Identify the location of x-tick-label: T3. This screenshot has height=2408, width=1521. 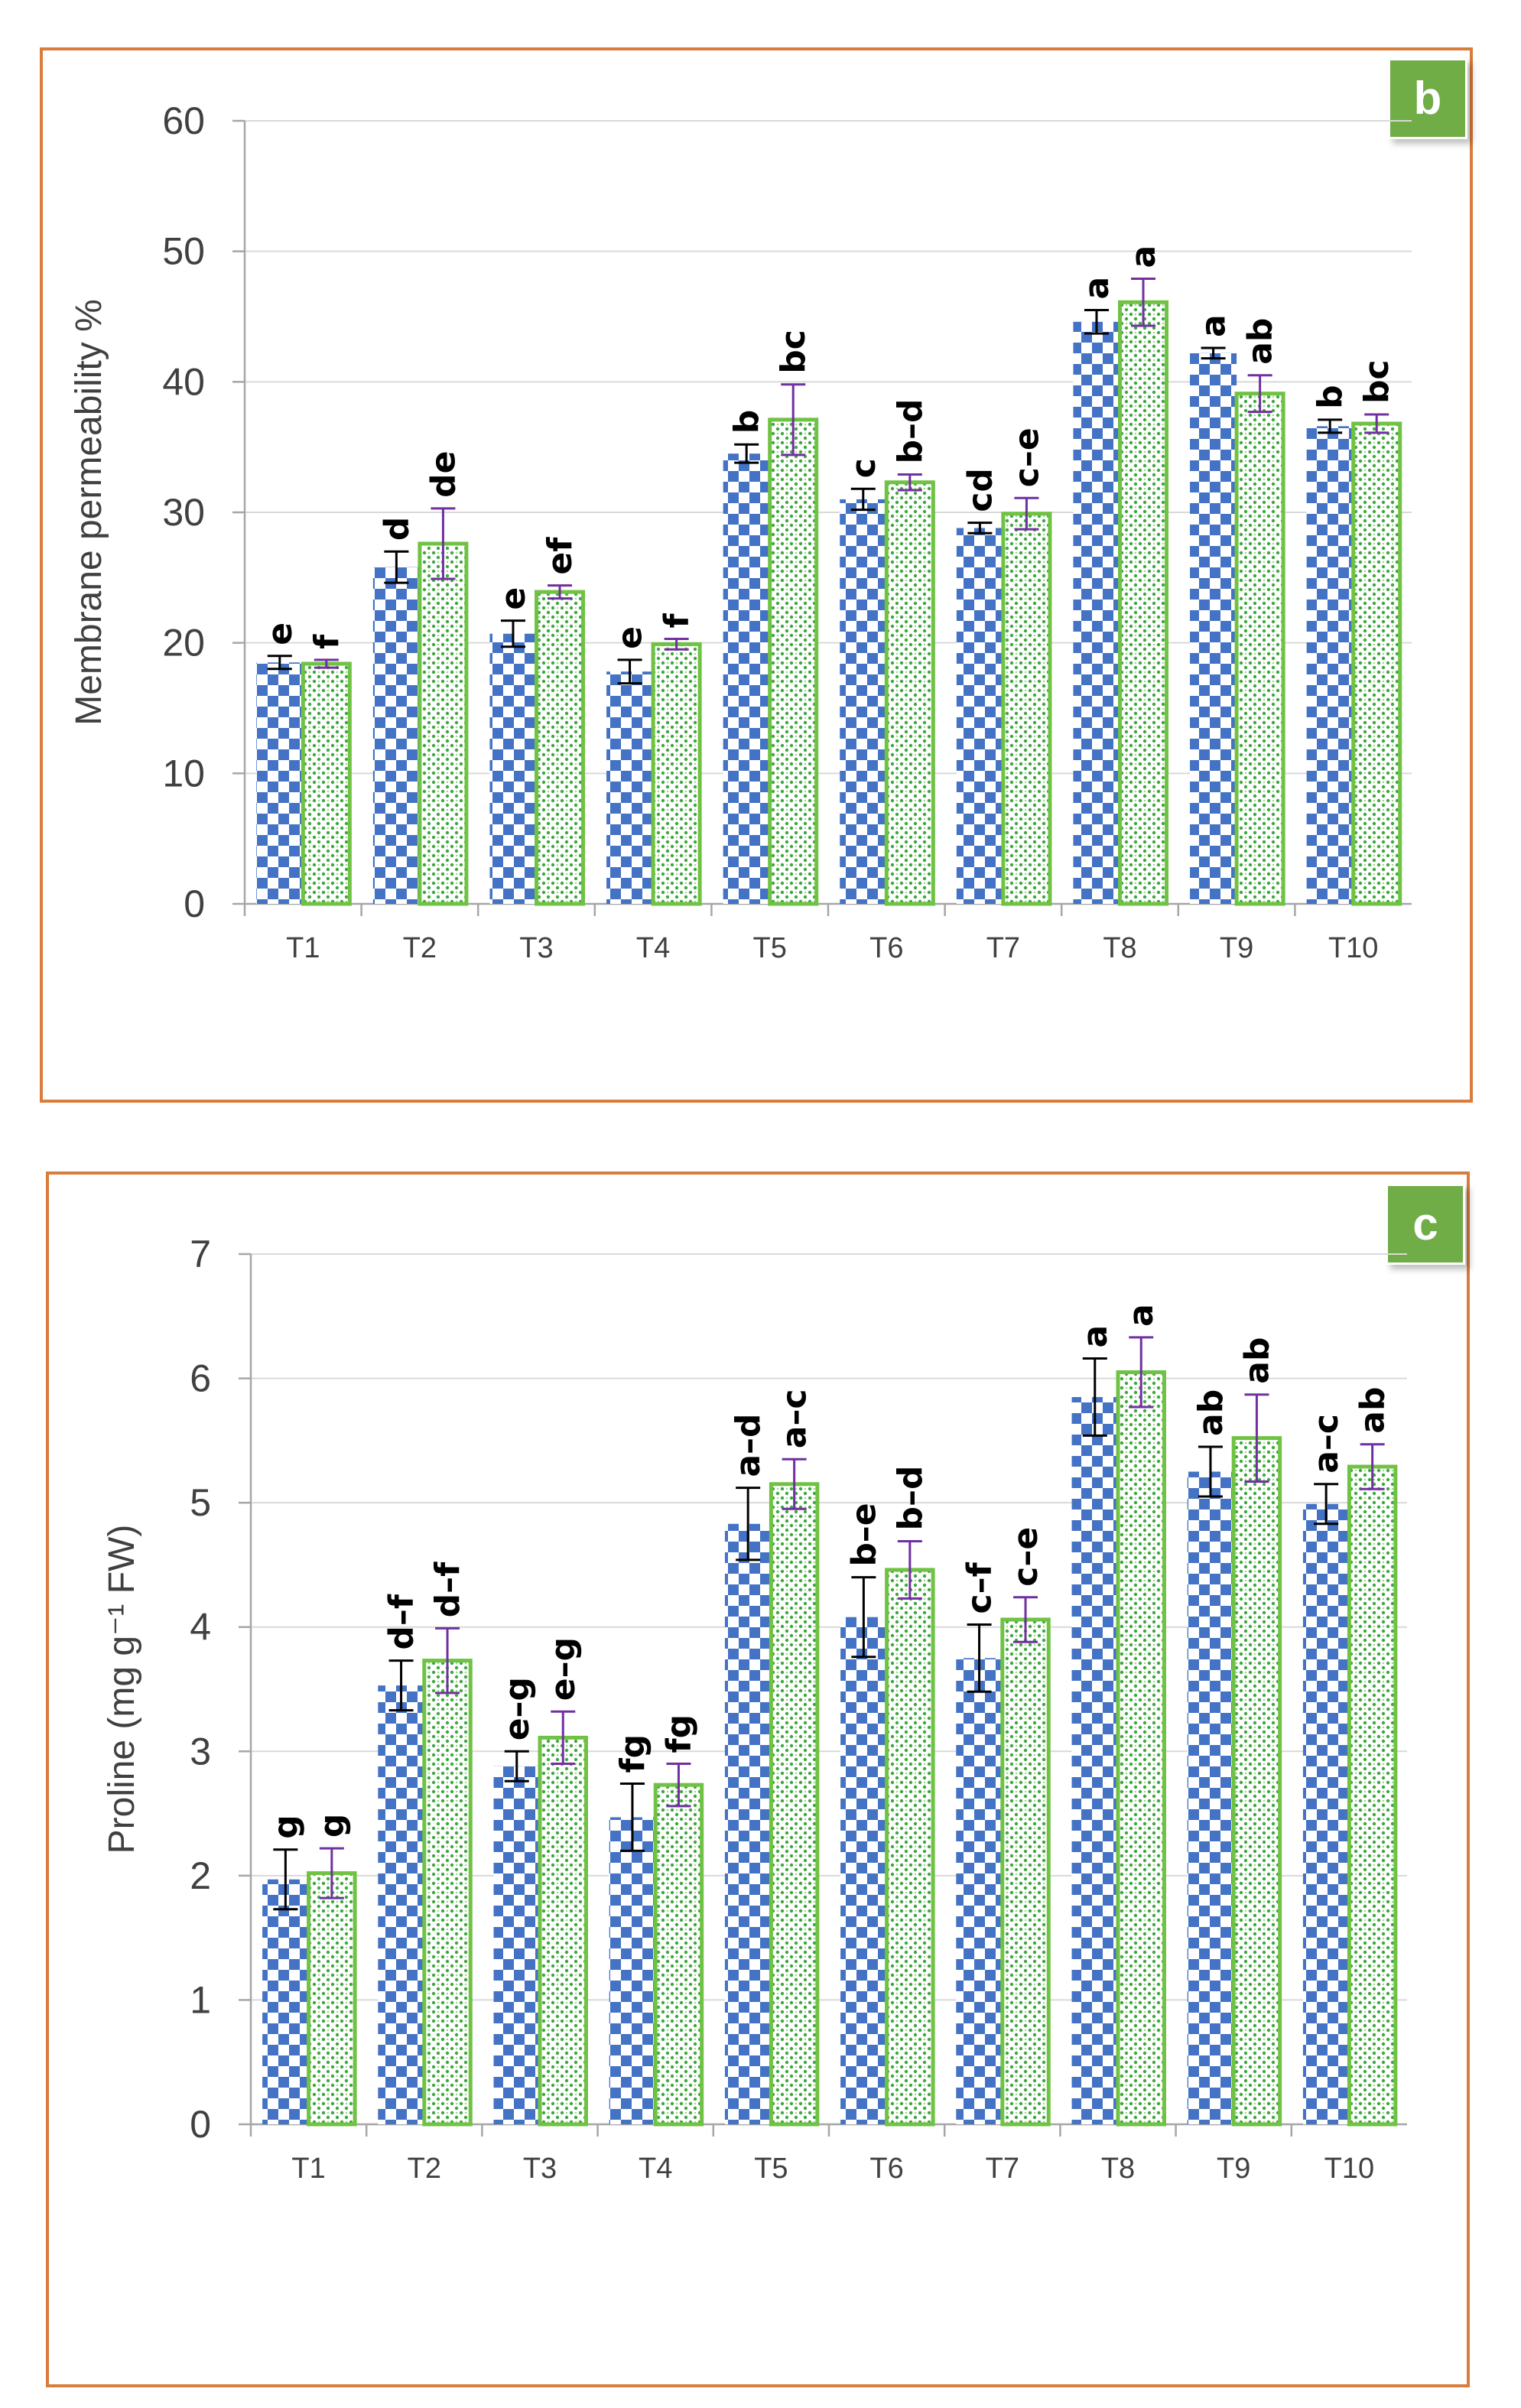
(536, 948).